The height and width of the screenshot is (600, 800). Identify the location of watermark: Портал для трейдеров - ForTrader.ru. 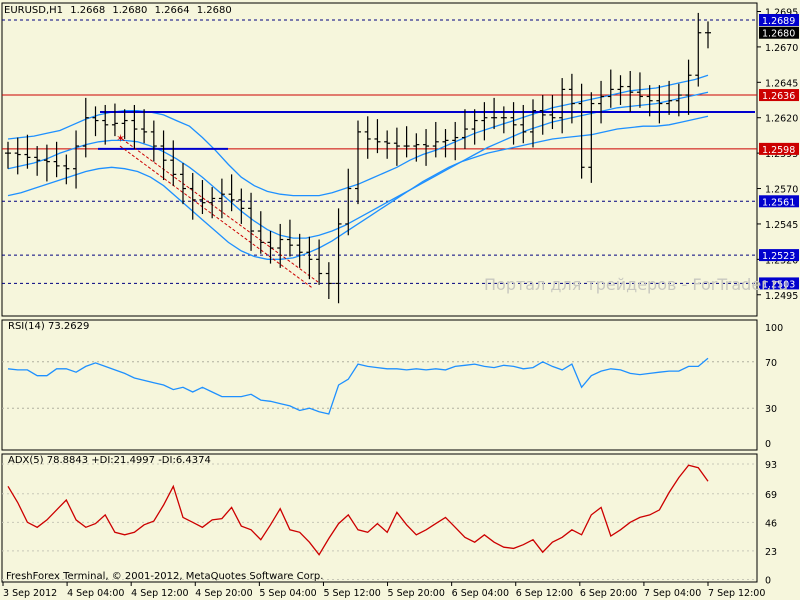
(636, 284).